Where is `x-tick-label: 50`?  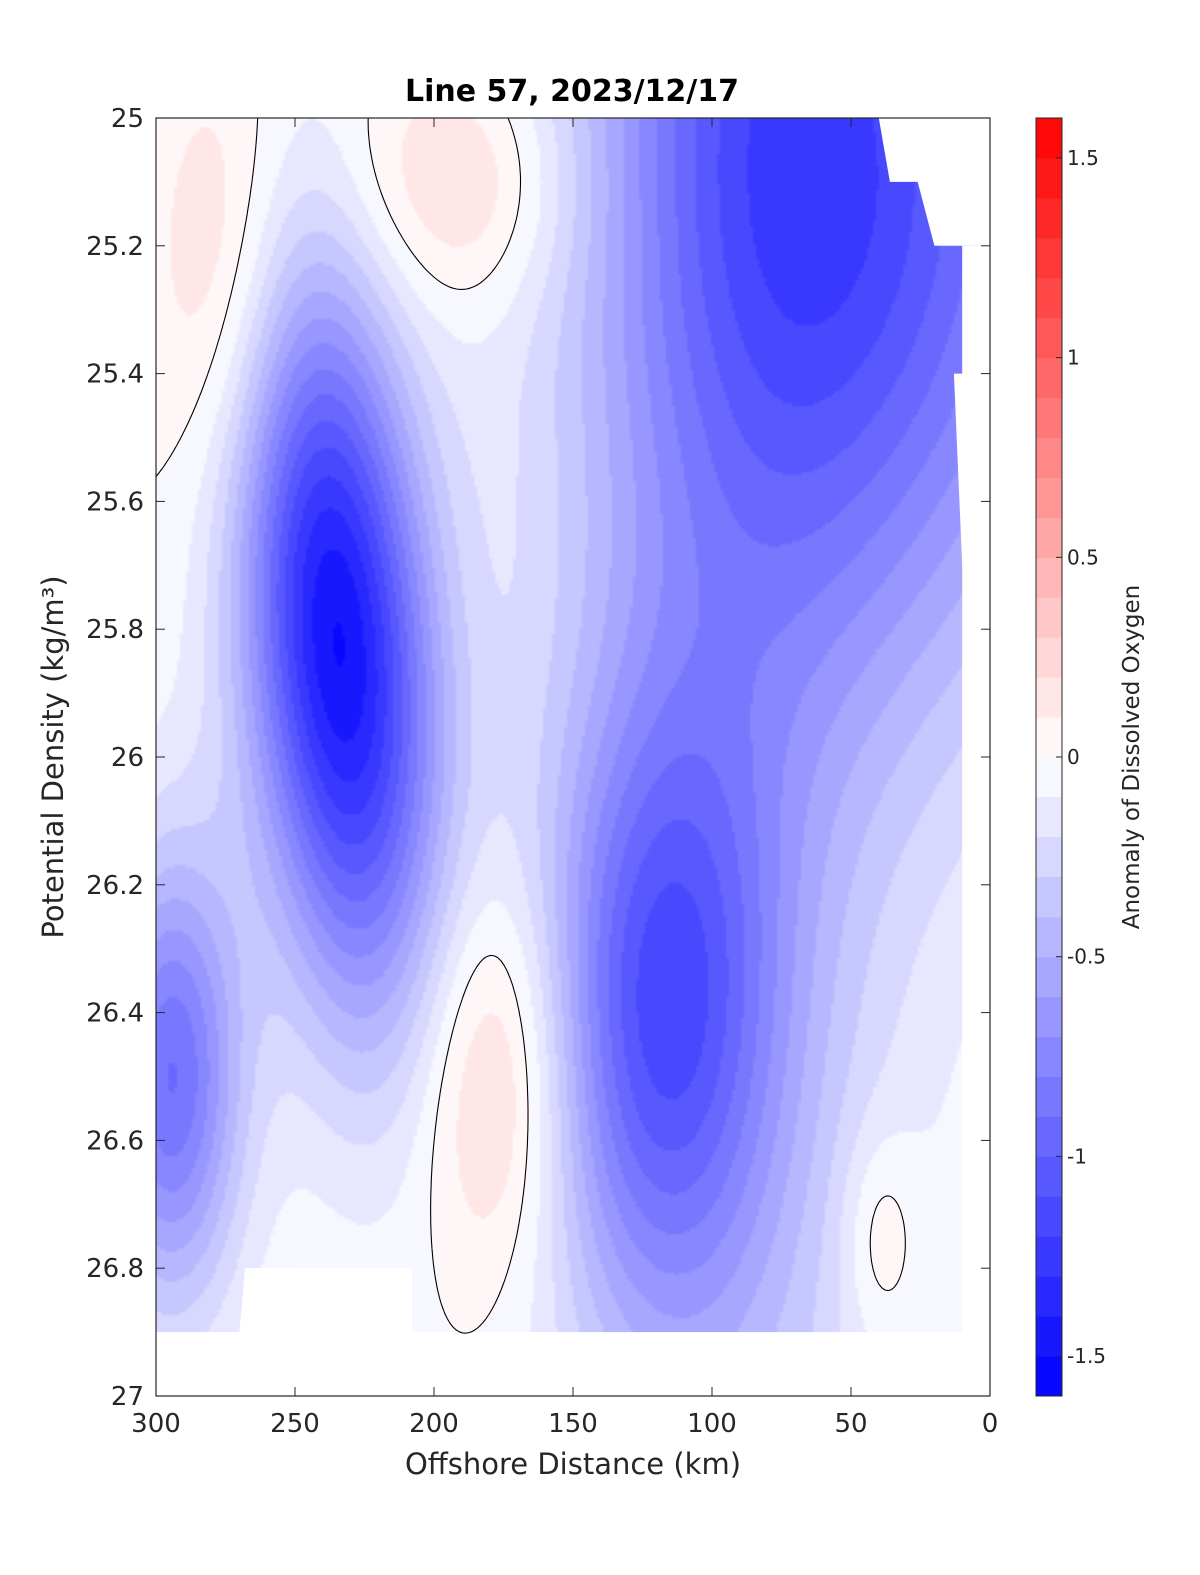 x-tick-label: 50 is located at coordinates (850, 1424).